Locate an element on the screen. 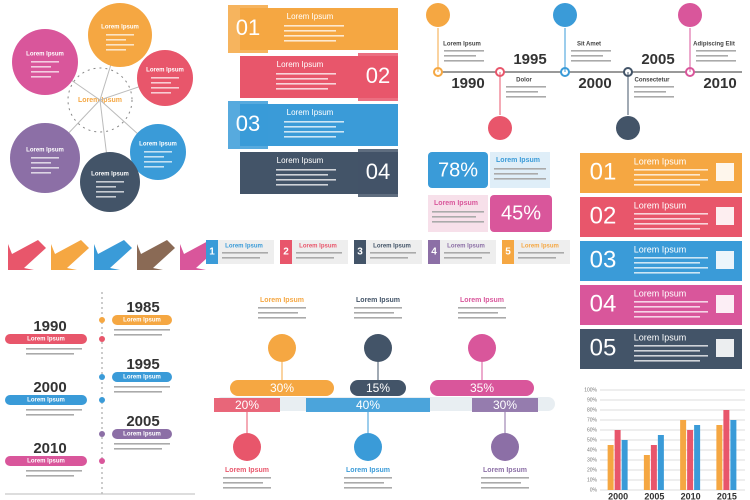  y-tick-label: 0% is located at coordinates (594, 490).